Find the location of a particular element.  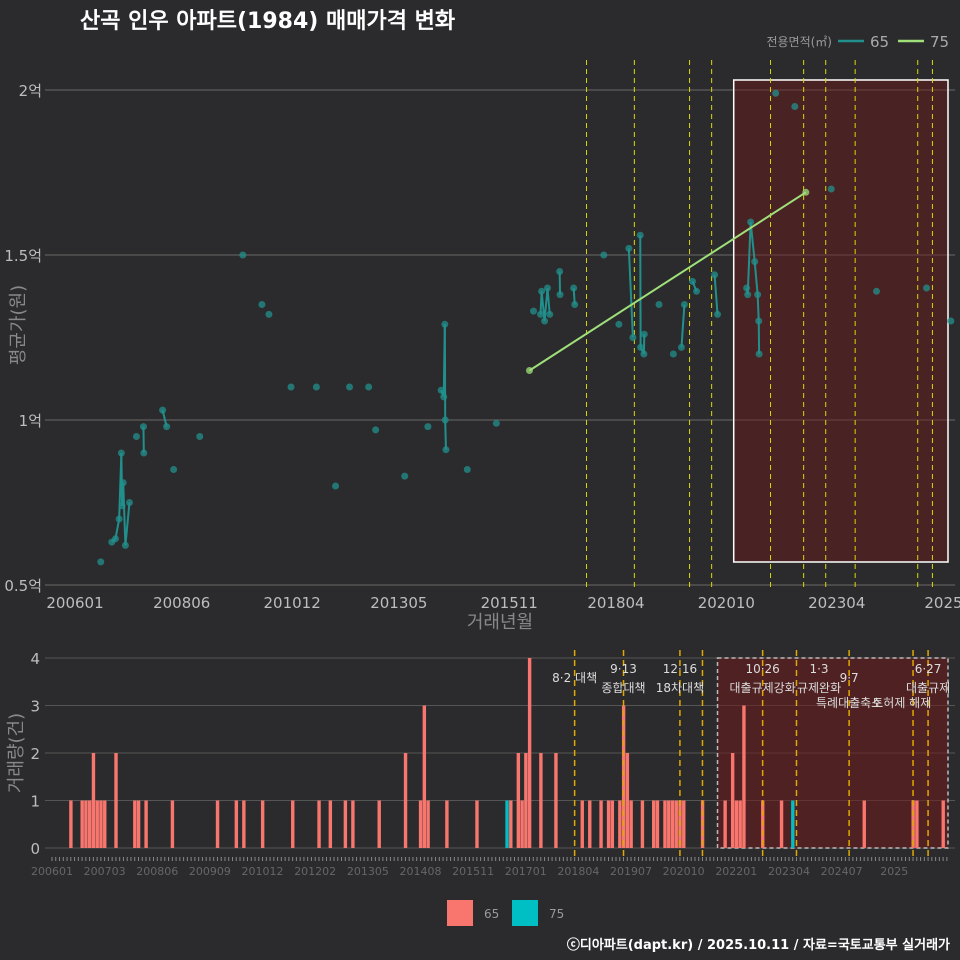

annotation-text: 토허제 해제 is located at coordinates (901, 703).